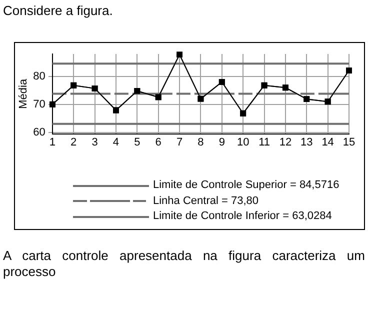  Describe the element at coordinates (137, 142) in the screenshot. I see `x-tick-label: 5` at that location.